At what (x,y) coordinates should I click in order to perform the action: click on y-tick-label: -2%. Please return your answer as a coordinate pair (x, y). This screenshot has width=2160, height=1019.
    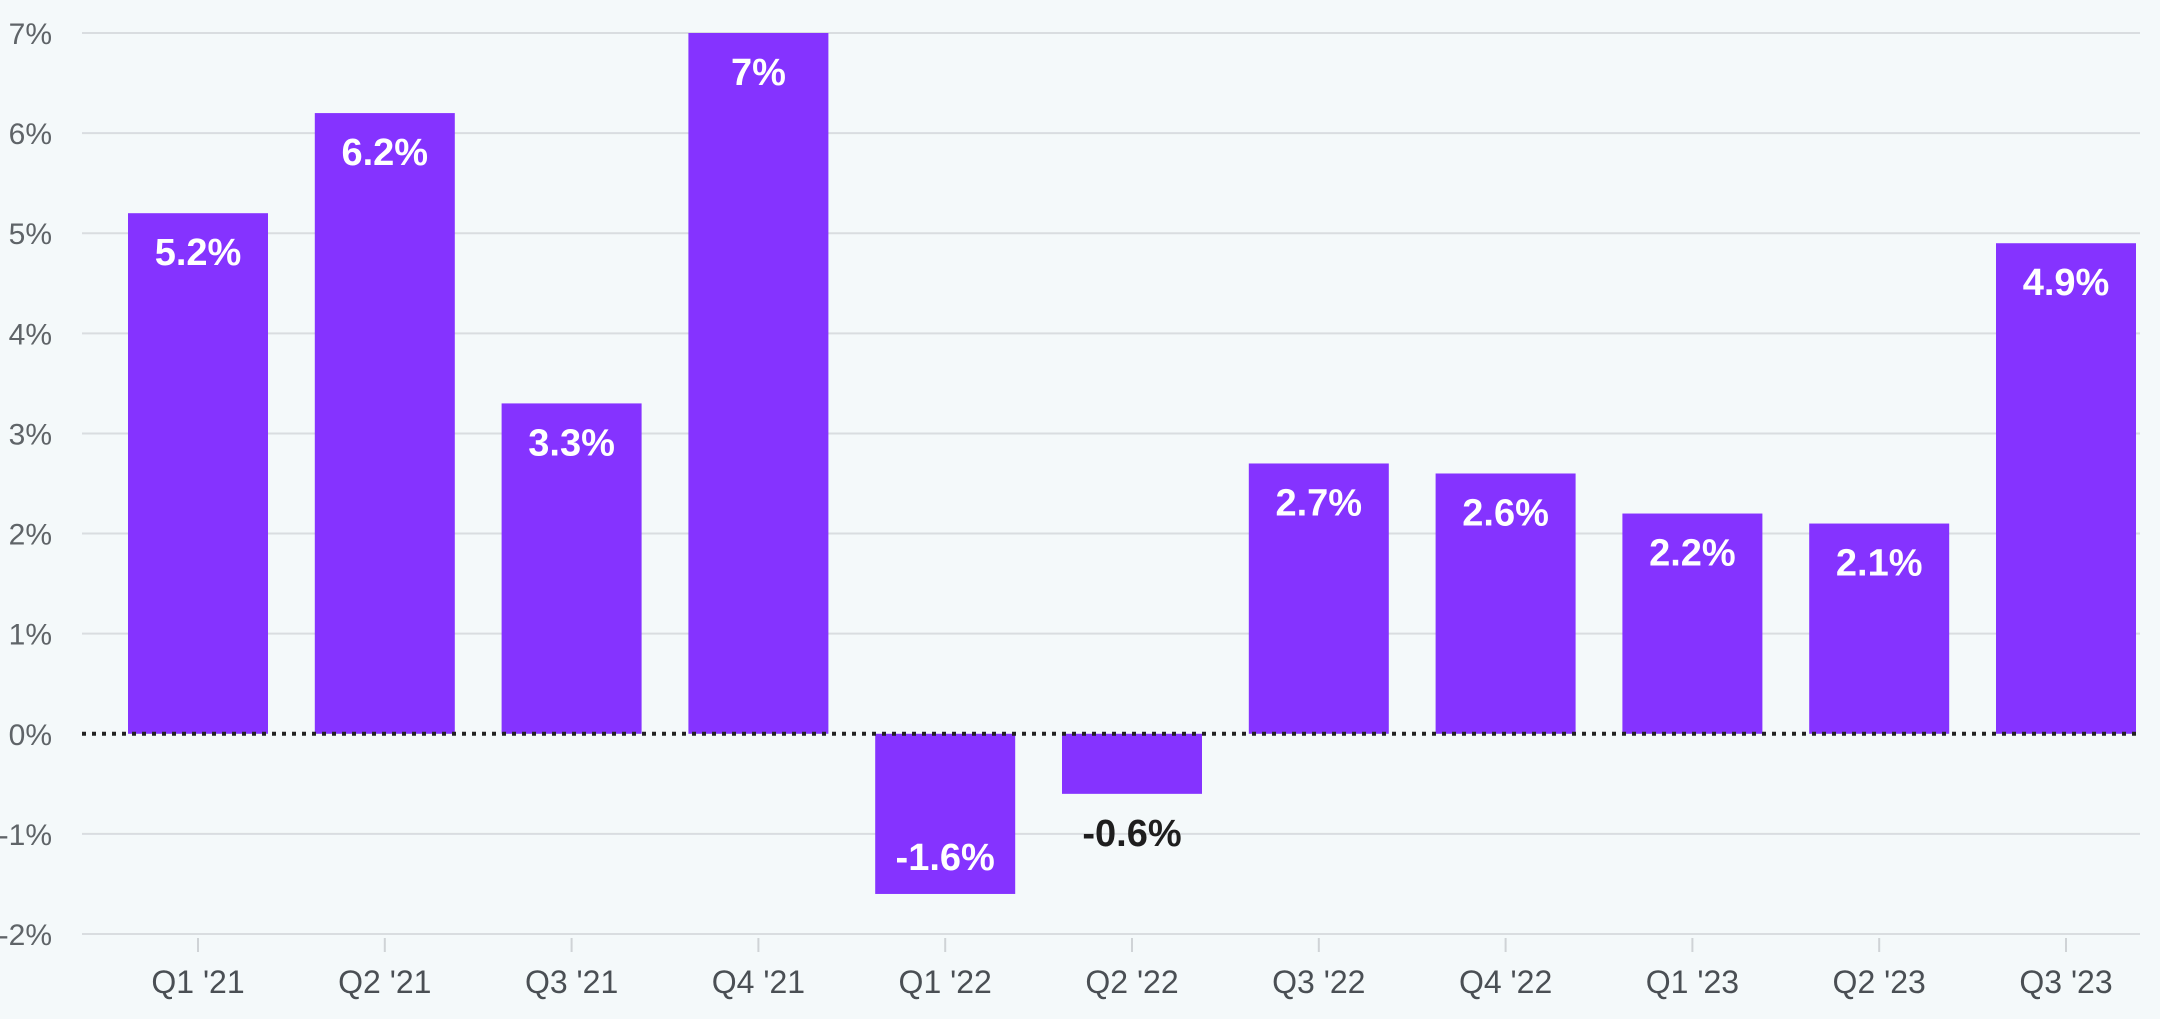
    Looking at the image, I should click on (26, 935).